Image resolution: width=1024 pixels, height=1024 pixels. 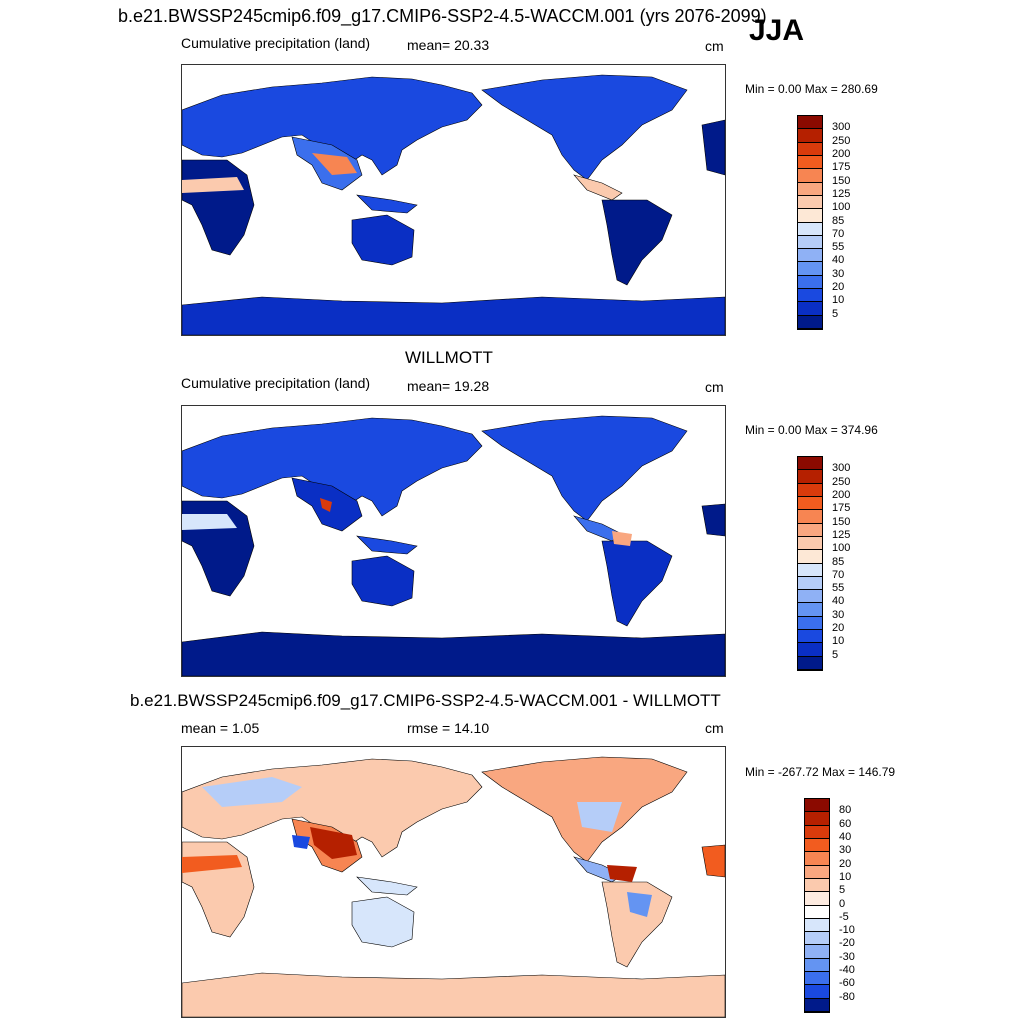 What do you see at coordinates (622, 873) in the screenshot?
I see `land-venezuela-wet` at bounding box center [622, 873].